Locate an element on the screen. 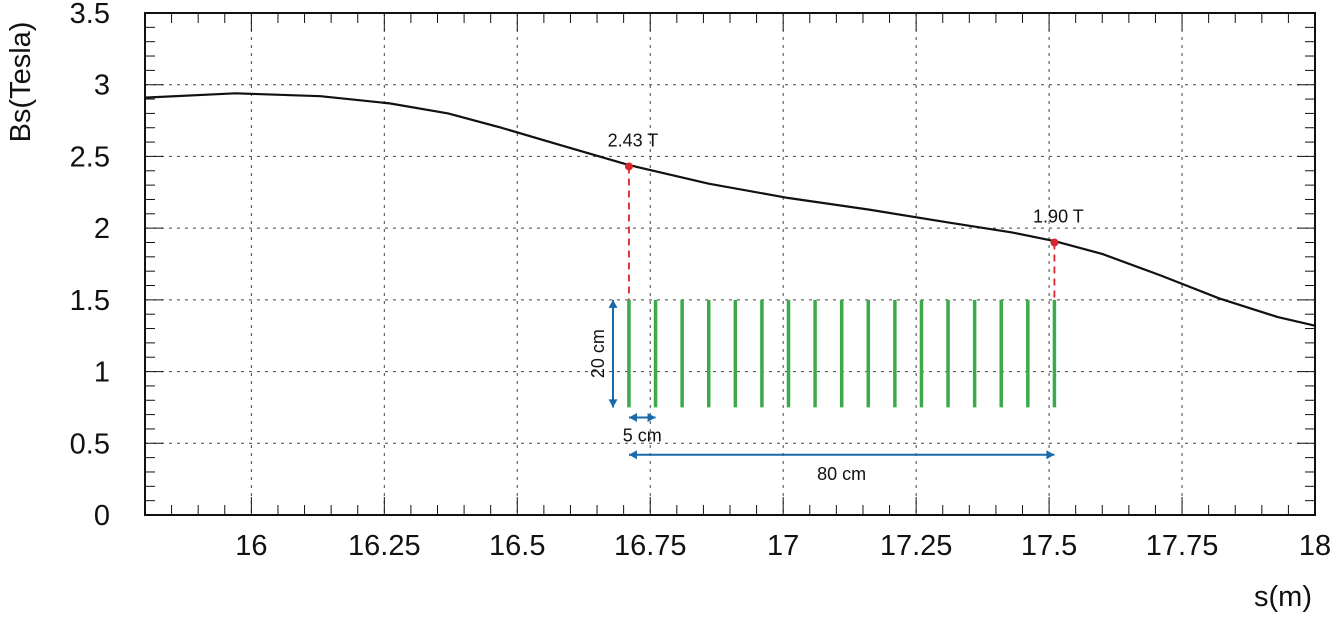  x-tick-label: 16 is located at coordinates (251, 546).